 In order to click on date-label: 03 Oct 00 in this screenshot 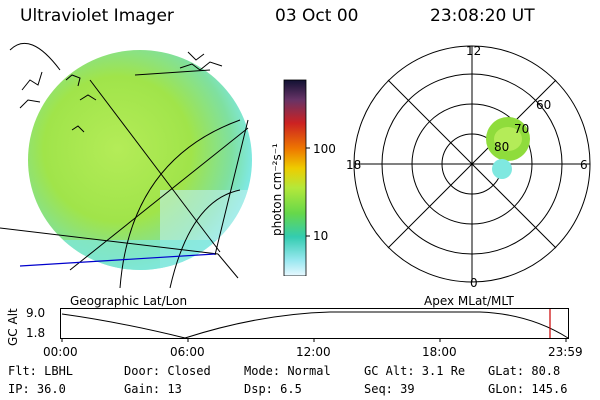, I will do `click(317, 16)`.